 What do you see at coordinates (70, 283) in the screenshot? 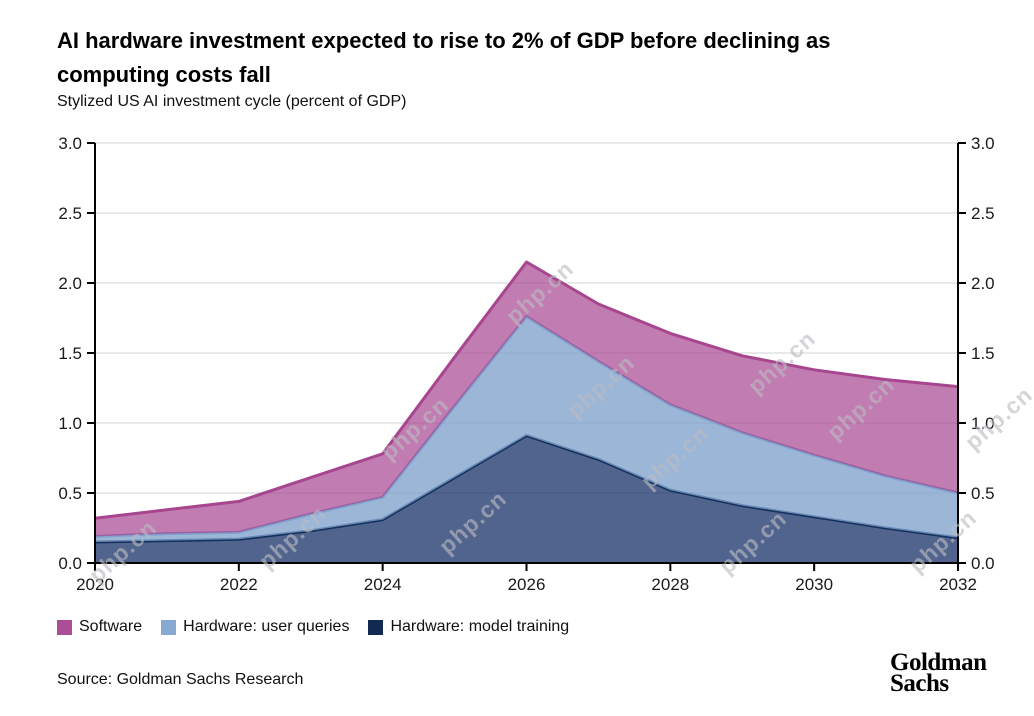
I see `y-tick-label-left: 2.0` at bounding box center [70, 283].